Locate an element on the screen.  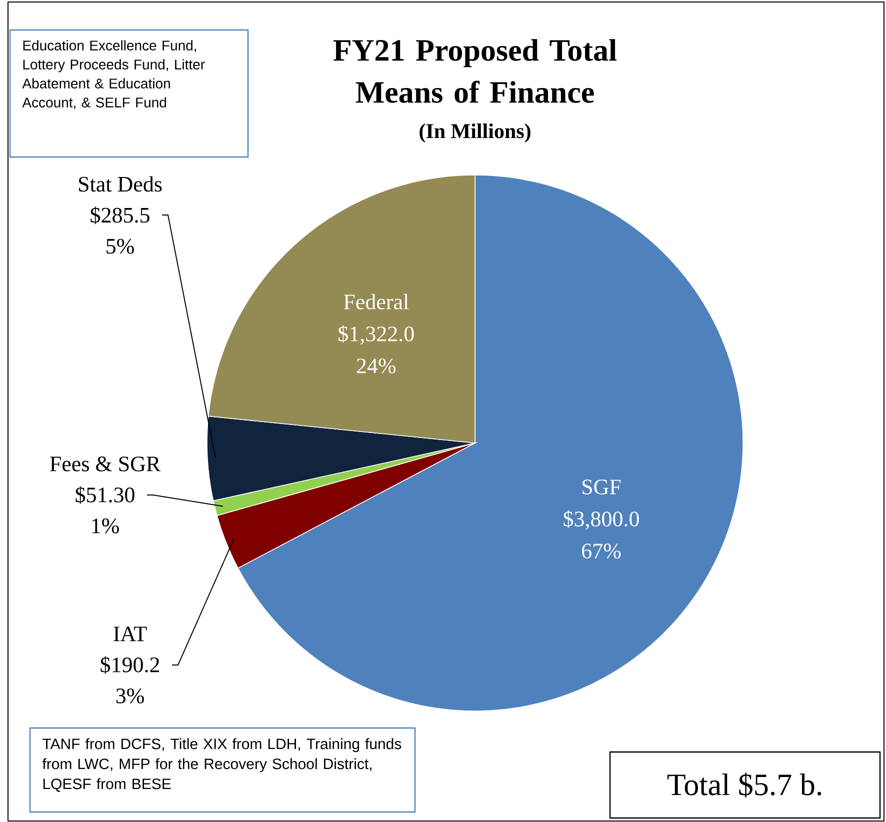
chart-subtitle: (In Millions) is located at coordinates (475, 132).